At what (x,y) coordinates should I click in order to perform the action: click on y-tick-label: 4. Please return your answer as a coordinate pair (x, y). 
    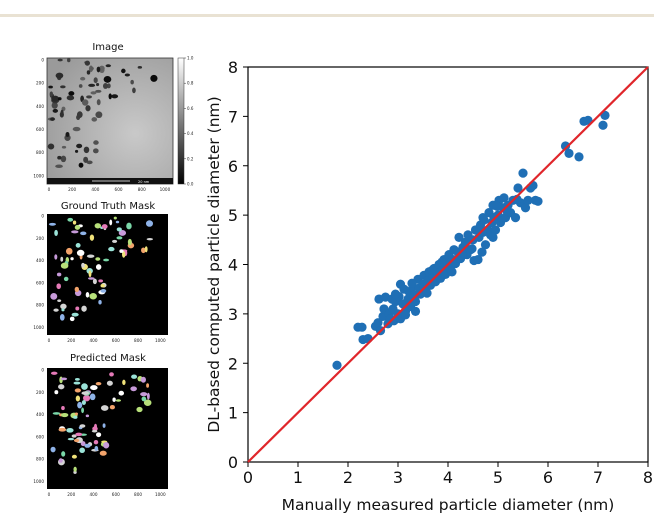
    Looking at the image, I should click on (233, 265).